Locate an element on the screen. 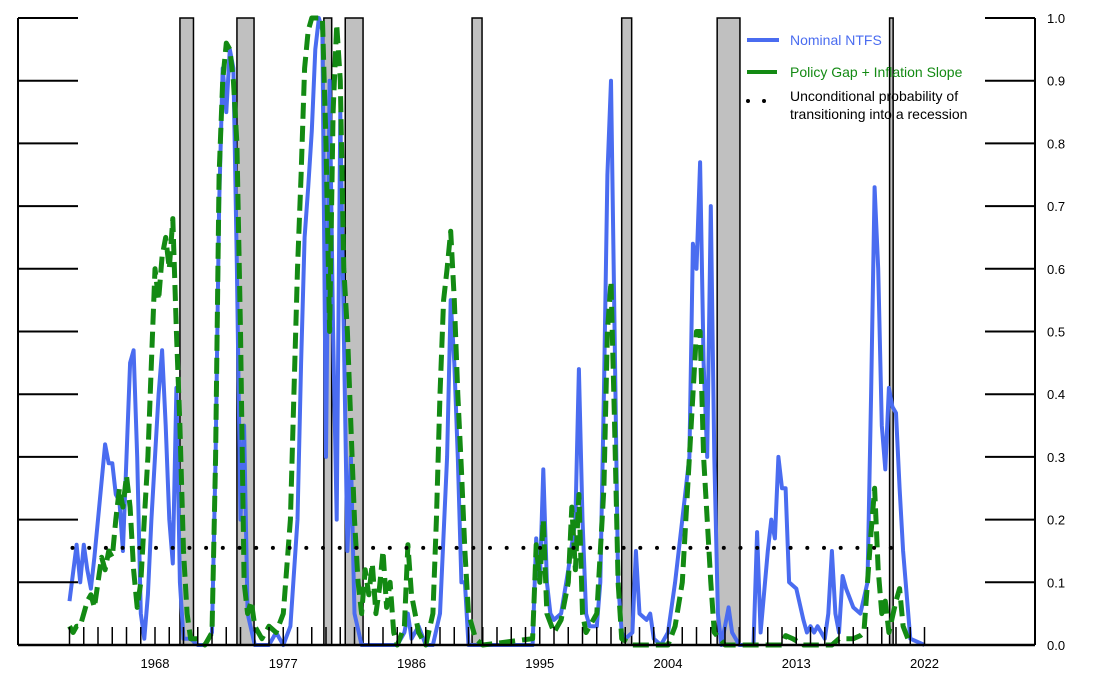 Image resolution: width=1100 pixels, height=677 pixels. y-tick-label: 0.6 is located at coordinates (1056, 269).